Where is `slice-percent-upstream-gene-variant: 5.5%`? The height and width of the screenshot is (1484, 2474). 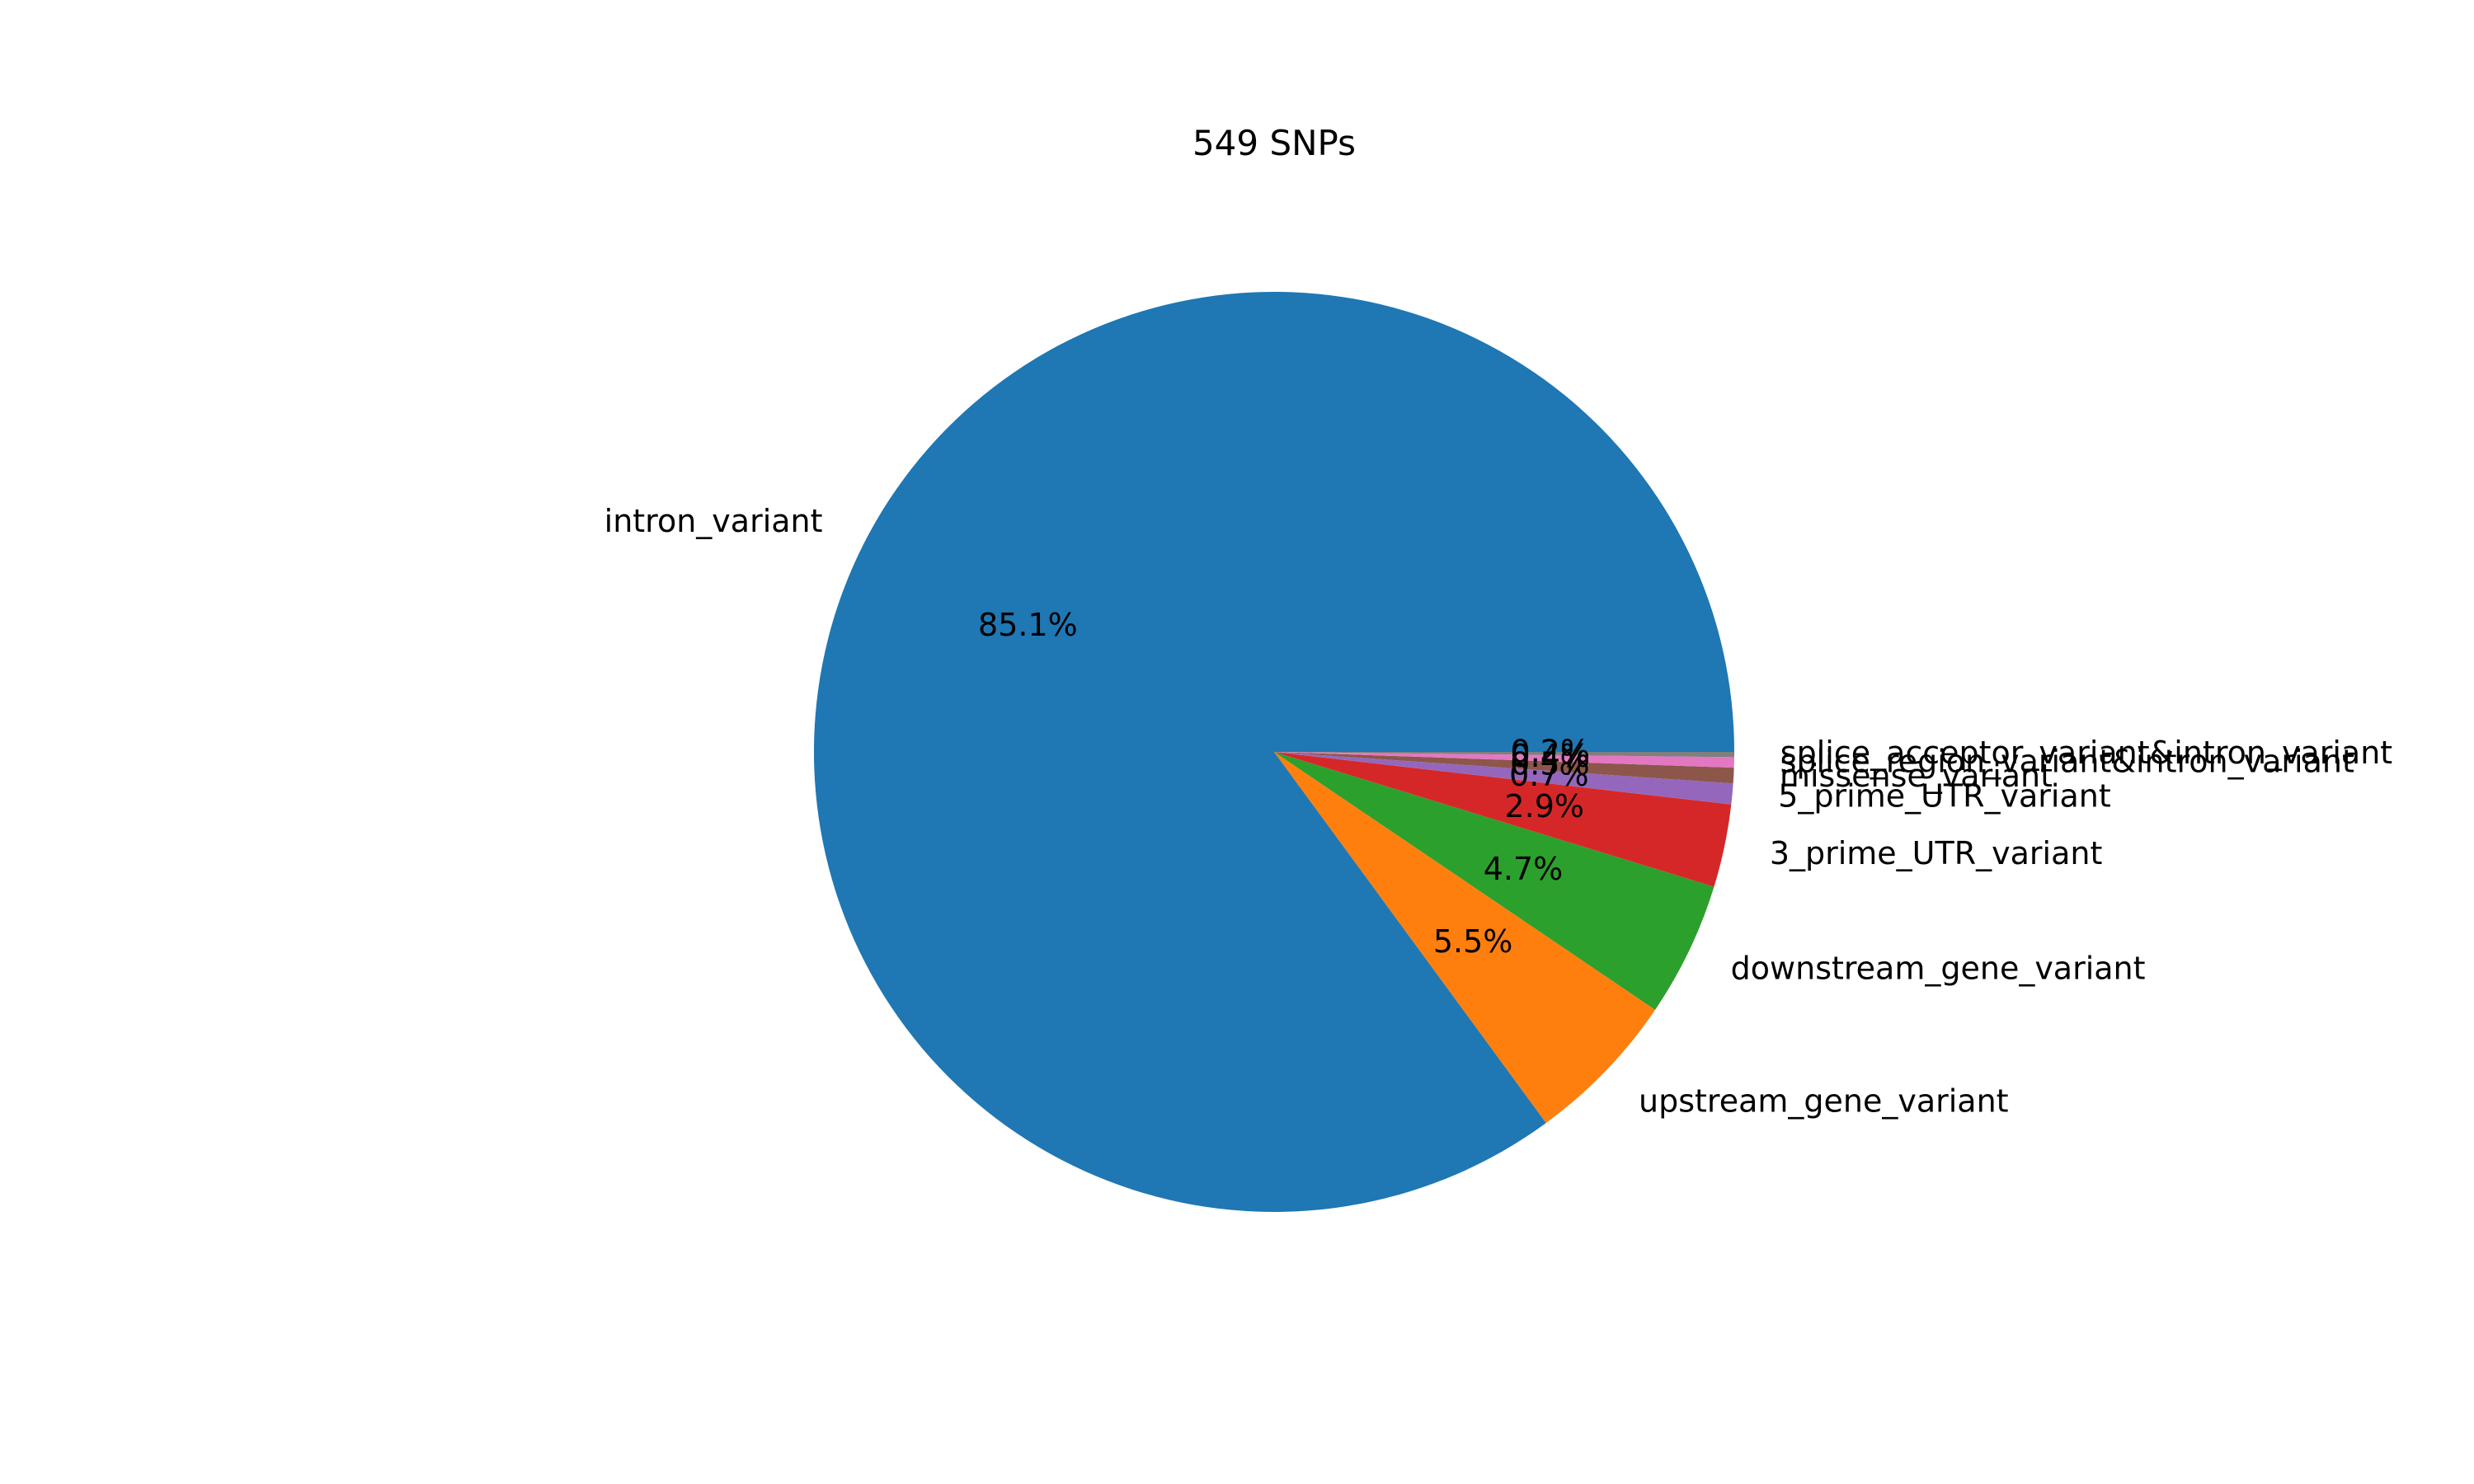 slice-percent-upstream-gene-variant: 5.5% is located at coordinates (1473, 942).